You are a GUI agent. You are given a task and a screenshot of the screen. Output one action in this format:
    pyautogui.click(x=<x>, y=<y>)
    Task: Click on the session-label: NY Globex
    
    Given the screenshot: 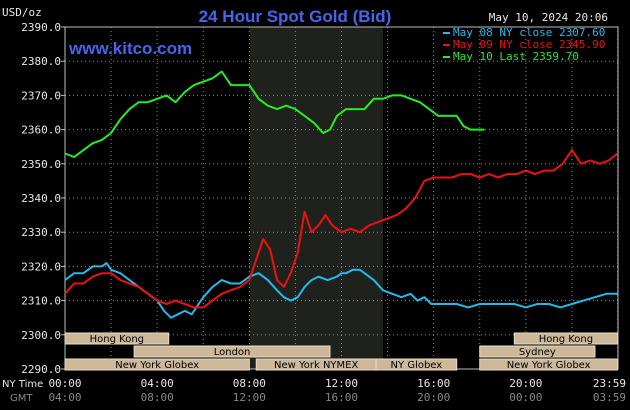 What is the action you would take?
    pyautogui.click(x=417, y=365)
    